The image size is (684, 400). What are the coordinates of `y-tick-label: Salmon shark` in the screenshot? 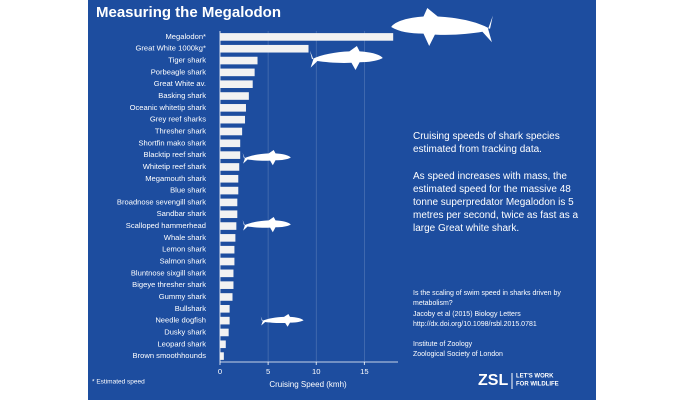 It's located at (183, 261).